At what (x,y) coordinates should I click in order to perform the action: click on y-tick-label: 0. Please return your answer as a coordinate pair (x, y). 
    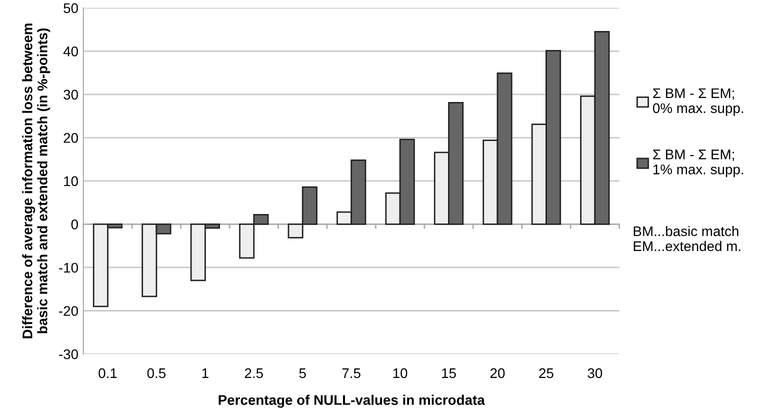
    Looking at the image, I should click on (74, 225).